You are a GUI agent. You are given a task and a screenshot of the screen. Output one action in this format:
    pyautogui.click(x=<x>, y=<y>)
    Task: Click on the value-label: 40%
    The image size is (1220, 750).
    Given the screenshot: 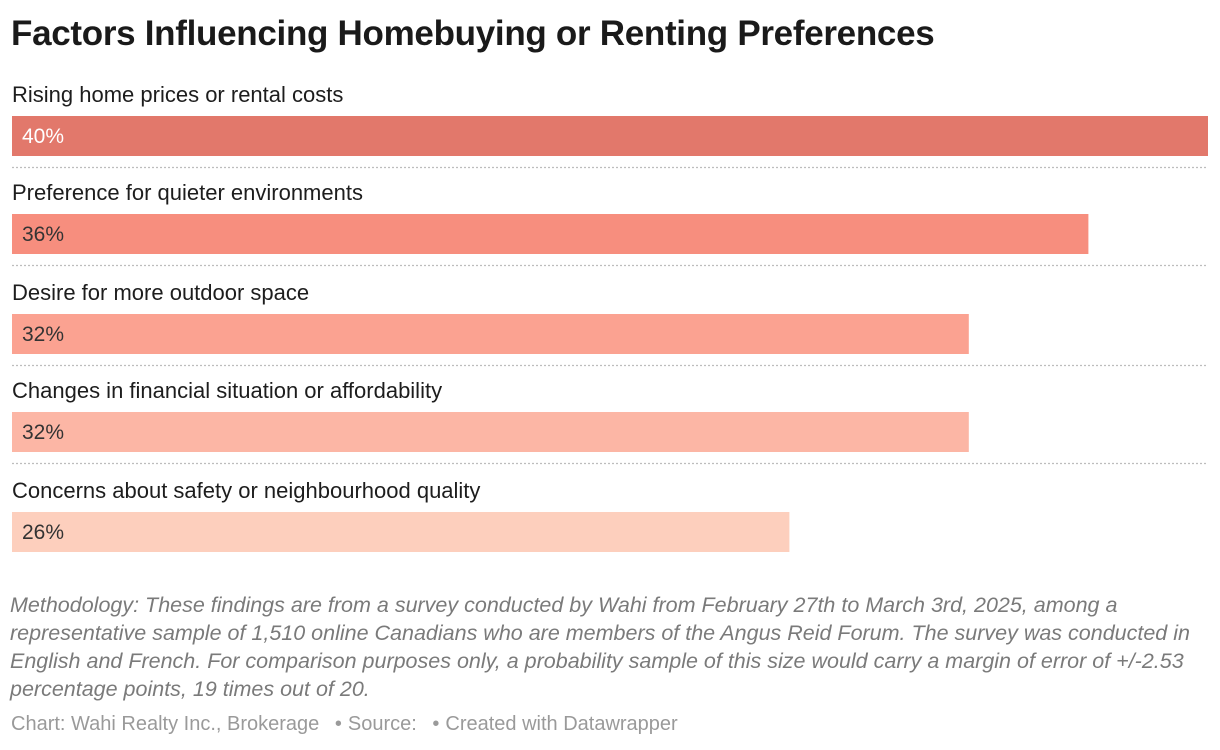 What is the action you would take?
    pyautogui.click(x=43, y=136)
    